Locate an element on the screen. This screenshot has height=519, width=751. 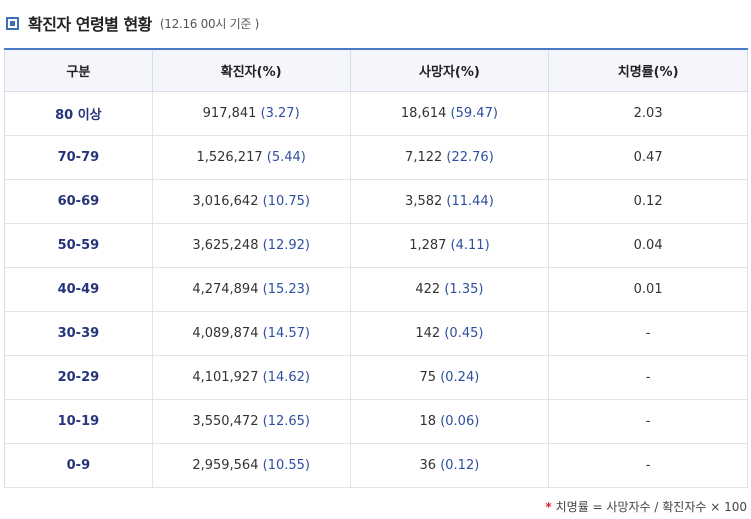
deaths-value: 7,122 is located at coordinates (424, 157).